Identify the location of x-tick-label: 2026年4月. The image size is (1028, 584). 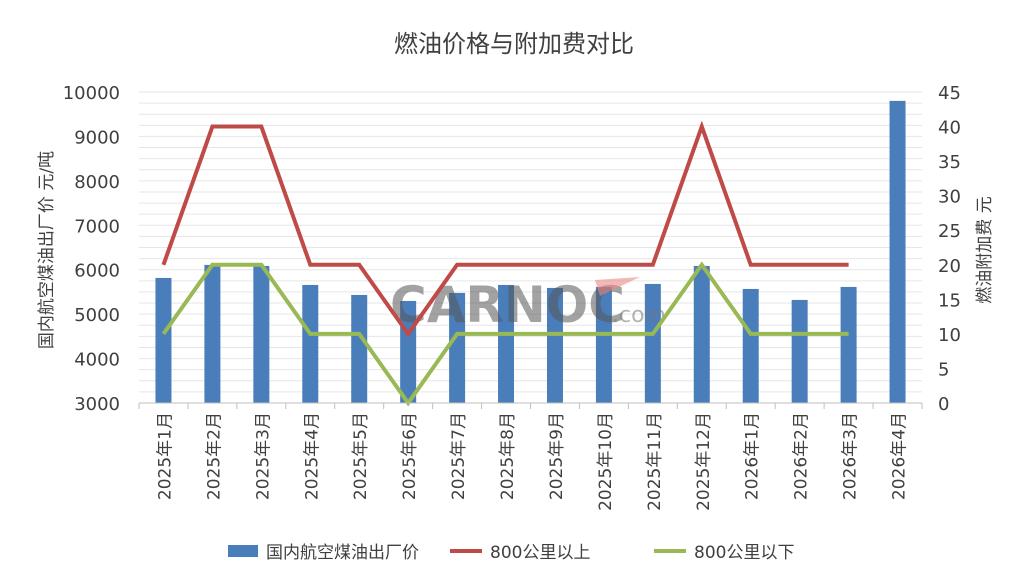
(900, 456).